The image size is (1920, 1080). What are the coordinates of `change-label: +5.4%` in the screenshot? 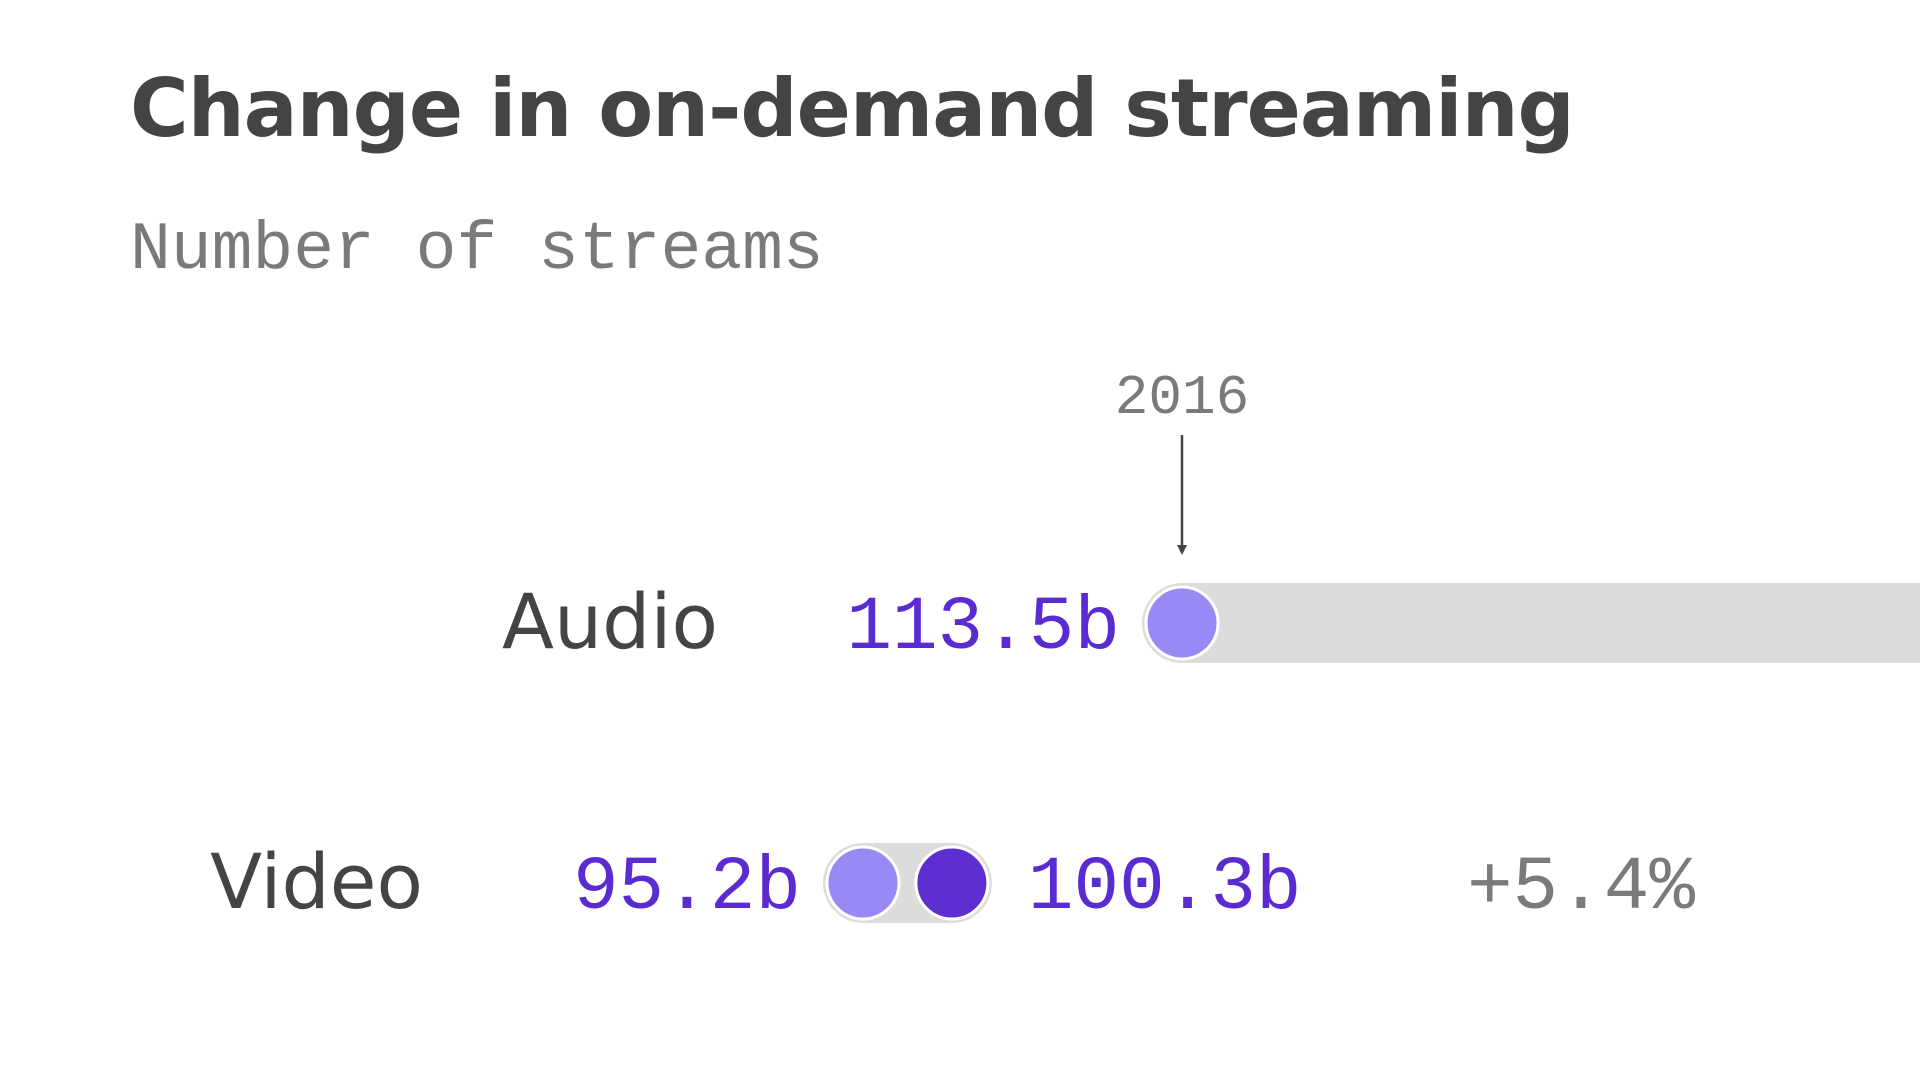 It's located at (1581, 888).